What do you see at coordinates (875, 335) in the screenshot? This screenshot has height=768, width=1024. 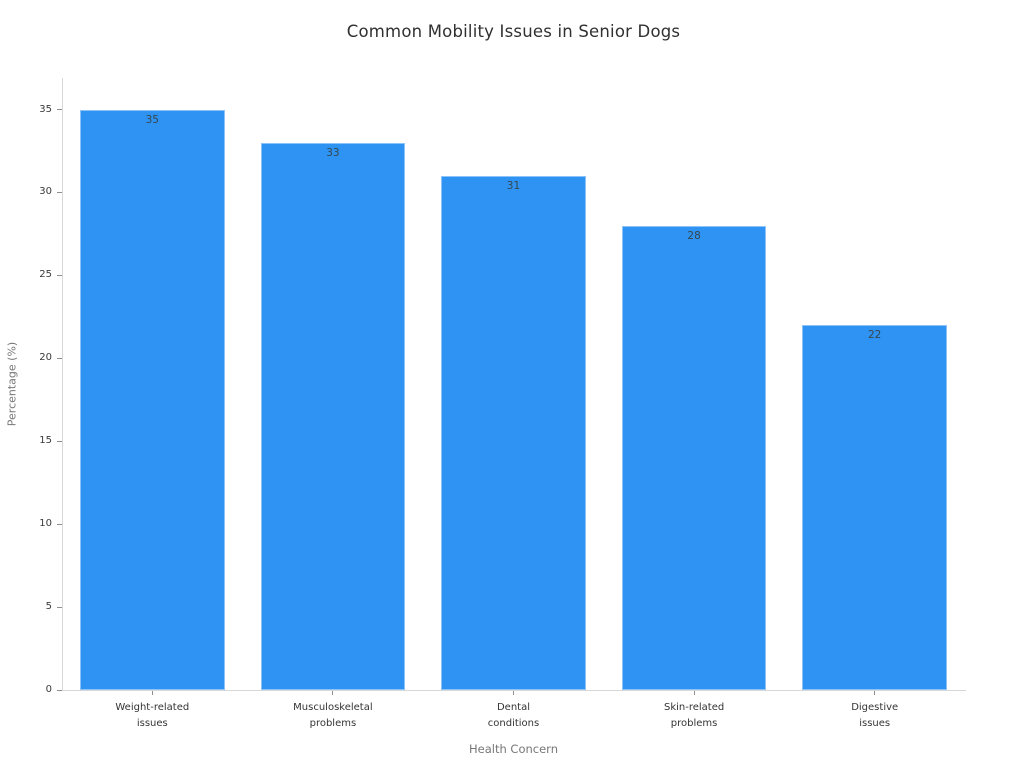 I see `bar-value-label: 22` at bounding box center [875, 335].